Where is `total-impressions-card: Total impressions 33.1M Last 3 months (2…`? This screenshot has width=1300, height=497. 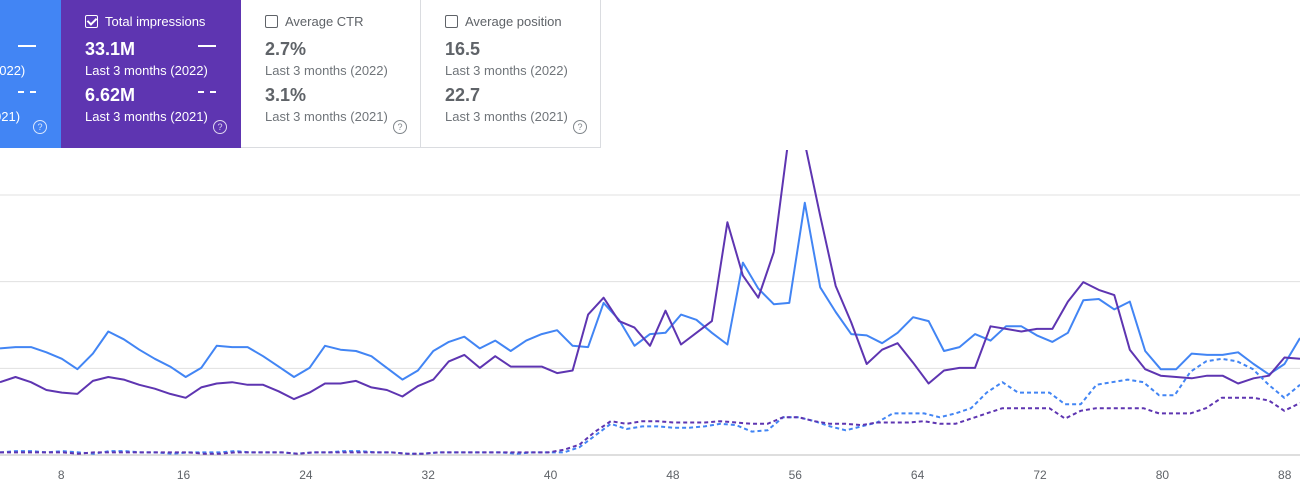
total-impressions-card: Total impressions 33.1M Last 3 months (2… is located at coordinates (151, 74).